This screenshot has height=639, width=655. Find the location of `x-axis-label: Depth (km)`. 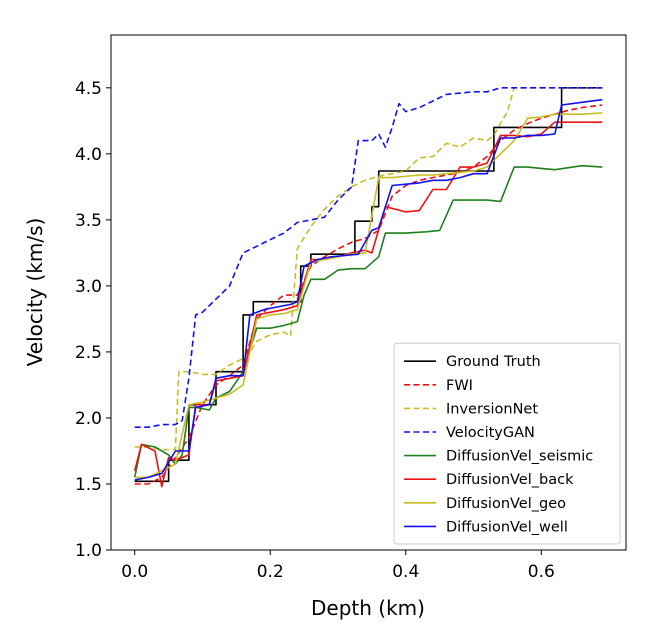

x-axis-label: Depth (km) is located at coordinates (368, 608).